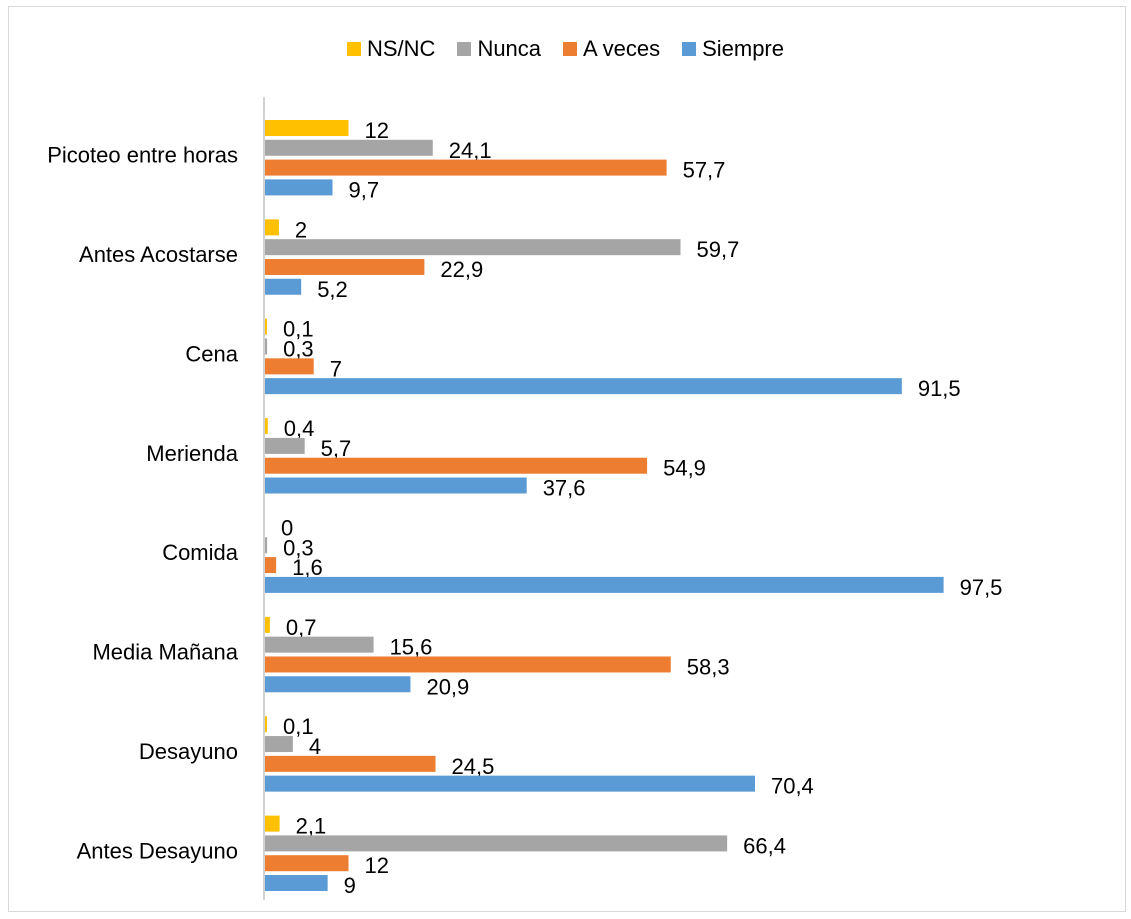  Describe the element at coordinates (299, 428) in the screenshot. I see `data-label: 0,4` at that location.